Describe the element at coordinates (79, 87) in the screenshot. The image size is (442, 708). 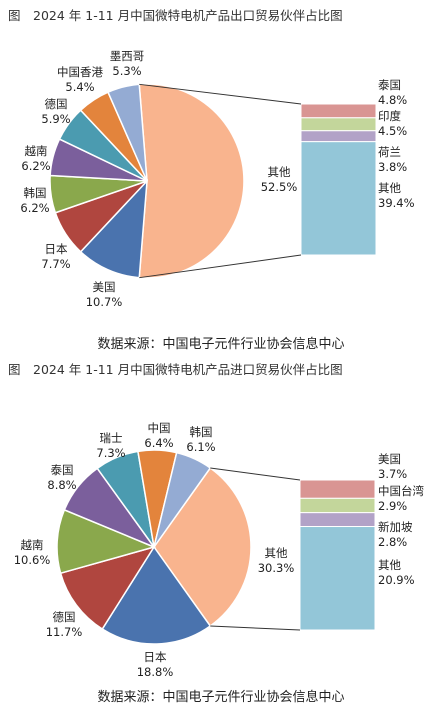
I see `slice-label-value: 5.4%` at that location.